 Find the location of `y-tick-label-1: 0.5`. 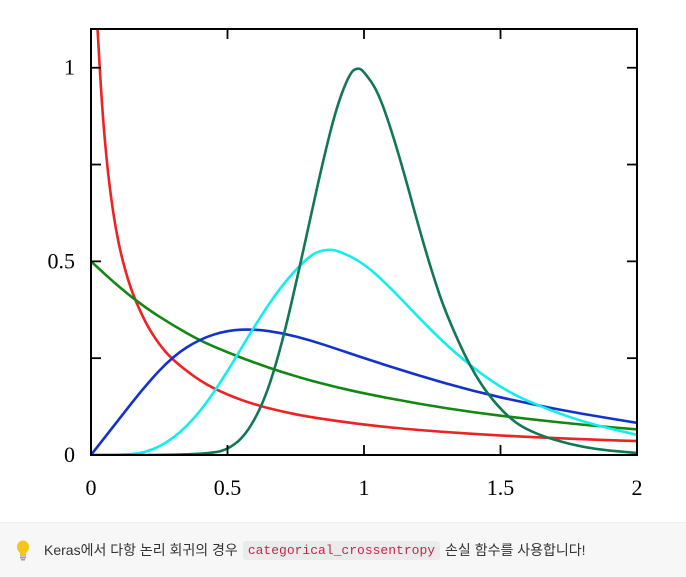

y-tick-label-1: 0.5 is located at coordinates (62, 260).